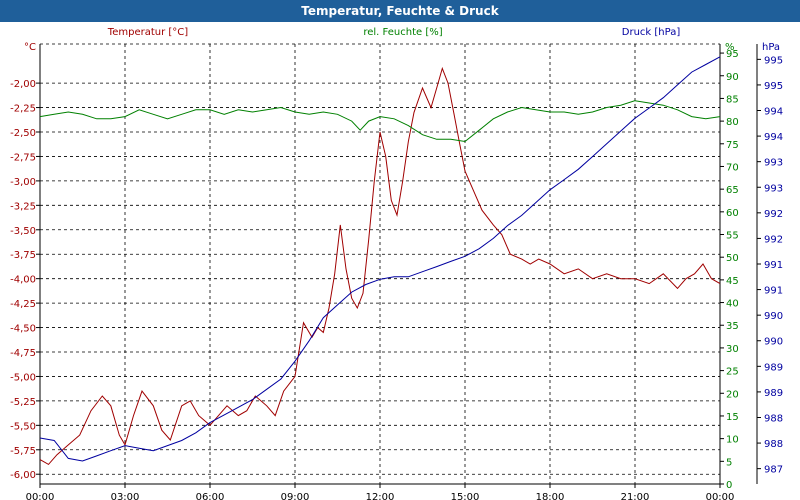  What do you see at coordinates (732, 236) in the screenshot?
I see `humidity-tick-label: 55` at bounding box center [732, 236].